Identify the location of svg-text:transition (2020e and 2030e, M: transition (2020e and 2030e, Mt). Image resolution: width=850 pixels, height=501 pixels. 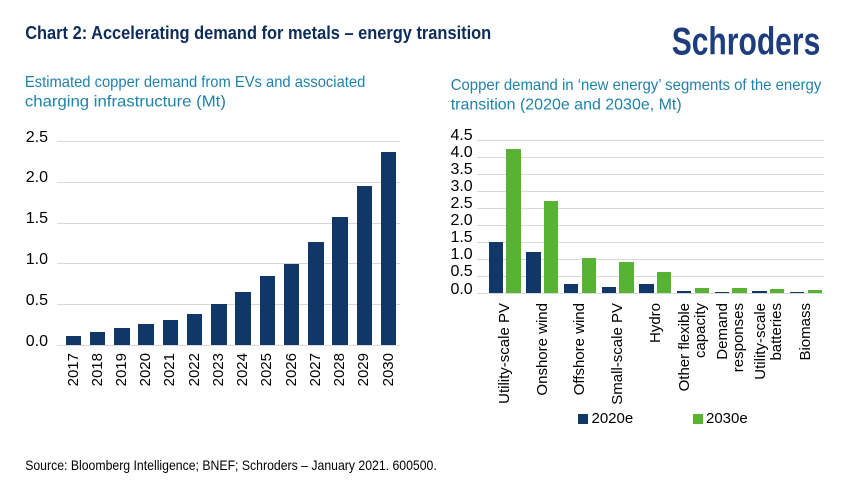
(566, 105).